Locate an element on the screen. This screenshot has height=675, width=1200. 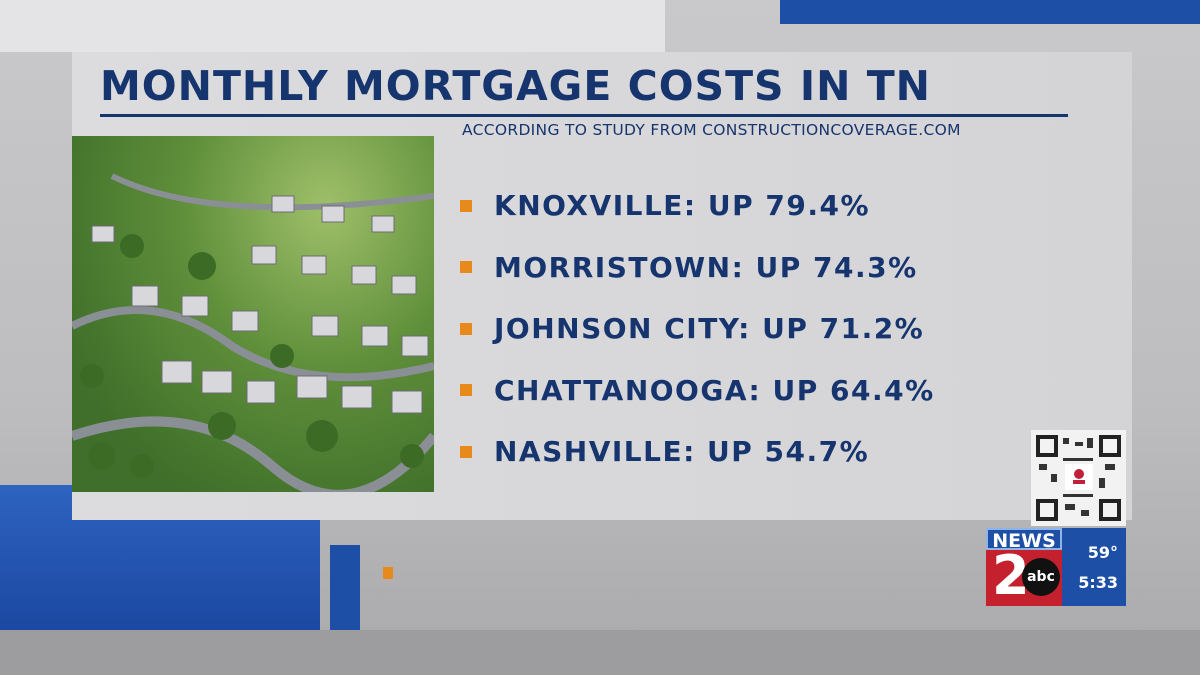
qr-code-icon is located at coordinates (1078, 478).